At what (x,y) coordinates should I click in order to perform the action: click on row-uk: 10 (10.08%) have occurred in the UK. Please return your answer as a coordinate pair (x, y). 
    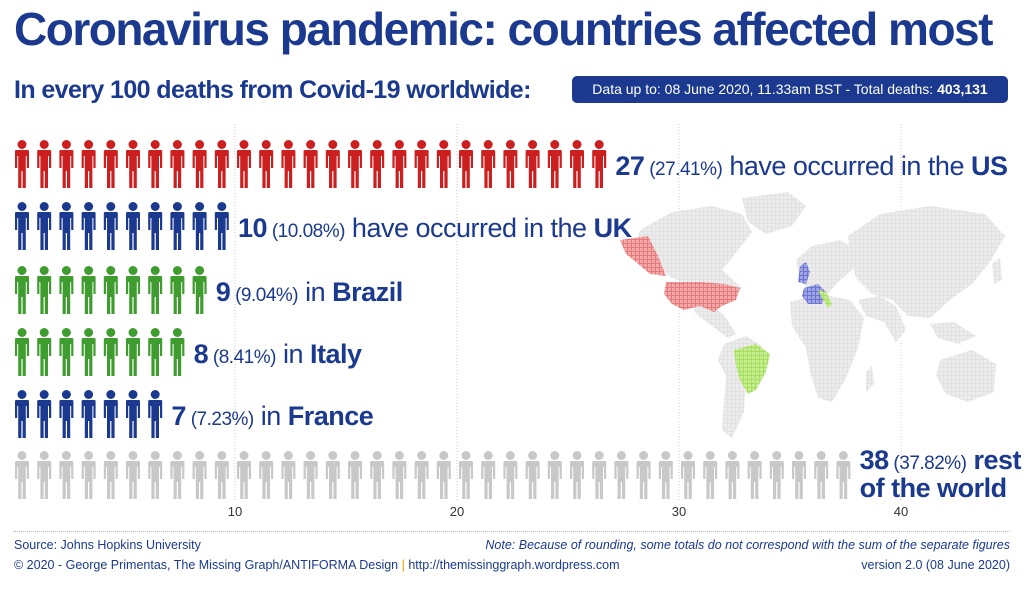
    Looking at the image, I should click on (324, 226).